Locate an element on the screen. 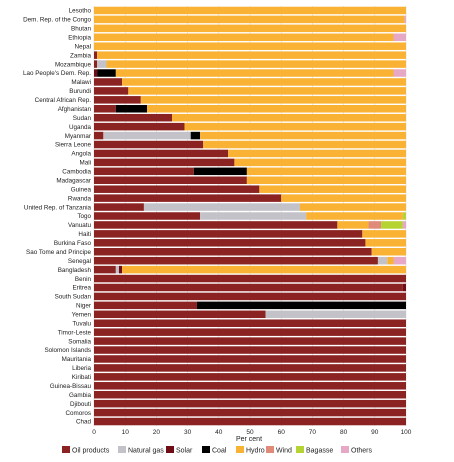 The image size is (454, 462). category-label: Guinea-Bissau is located at coordinates (71, 386).